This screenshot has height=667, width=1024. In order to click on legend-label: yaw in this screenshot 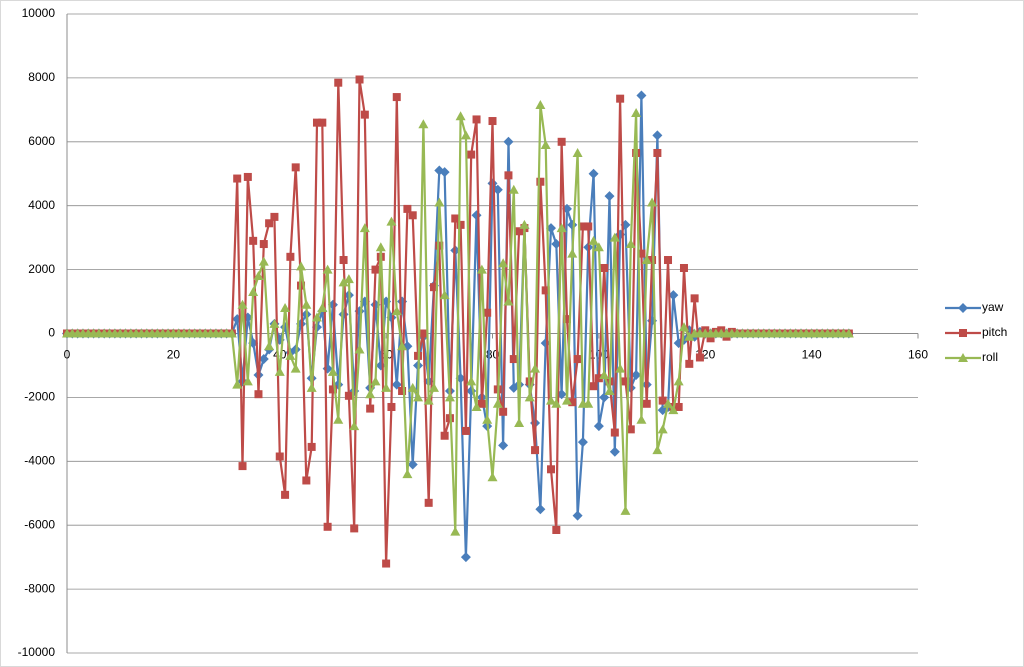, I will do `click(993, 307)`.